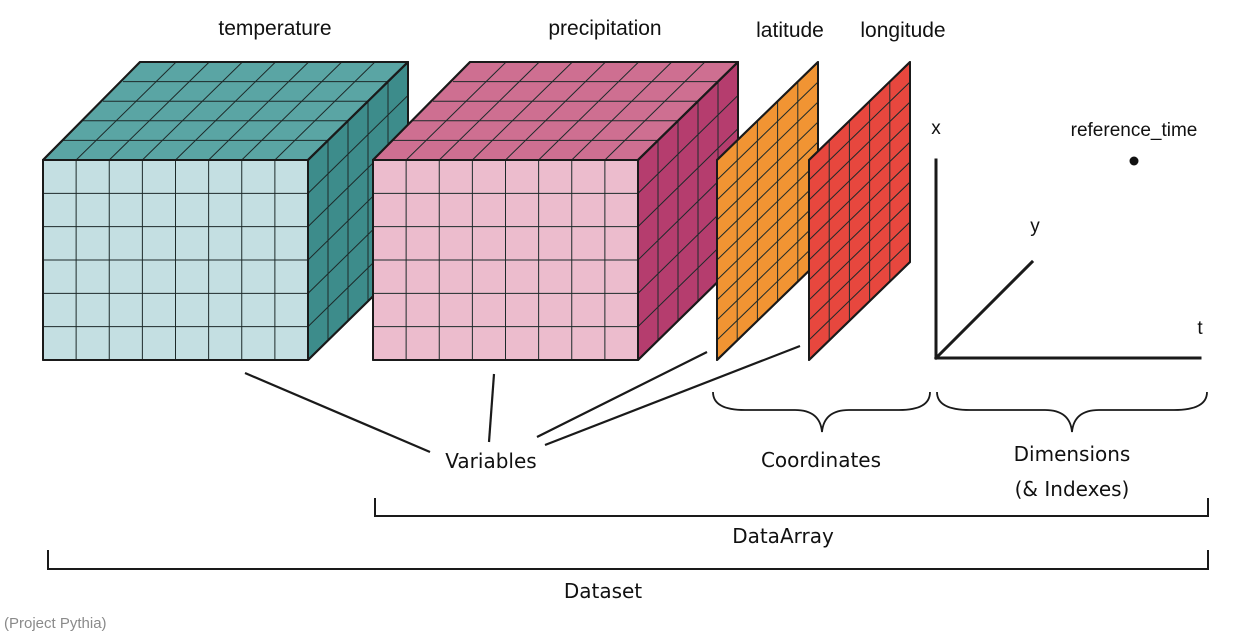  Describe the element at coordinates (604, 28) in the screenshot. I see `precipitation-label: precipitation` at that location.